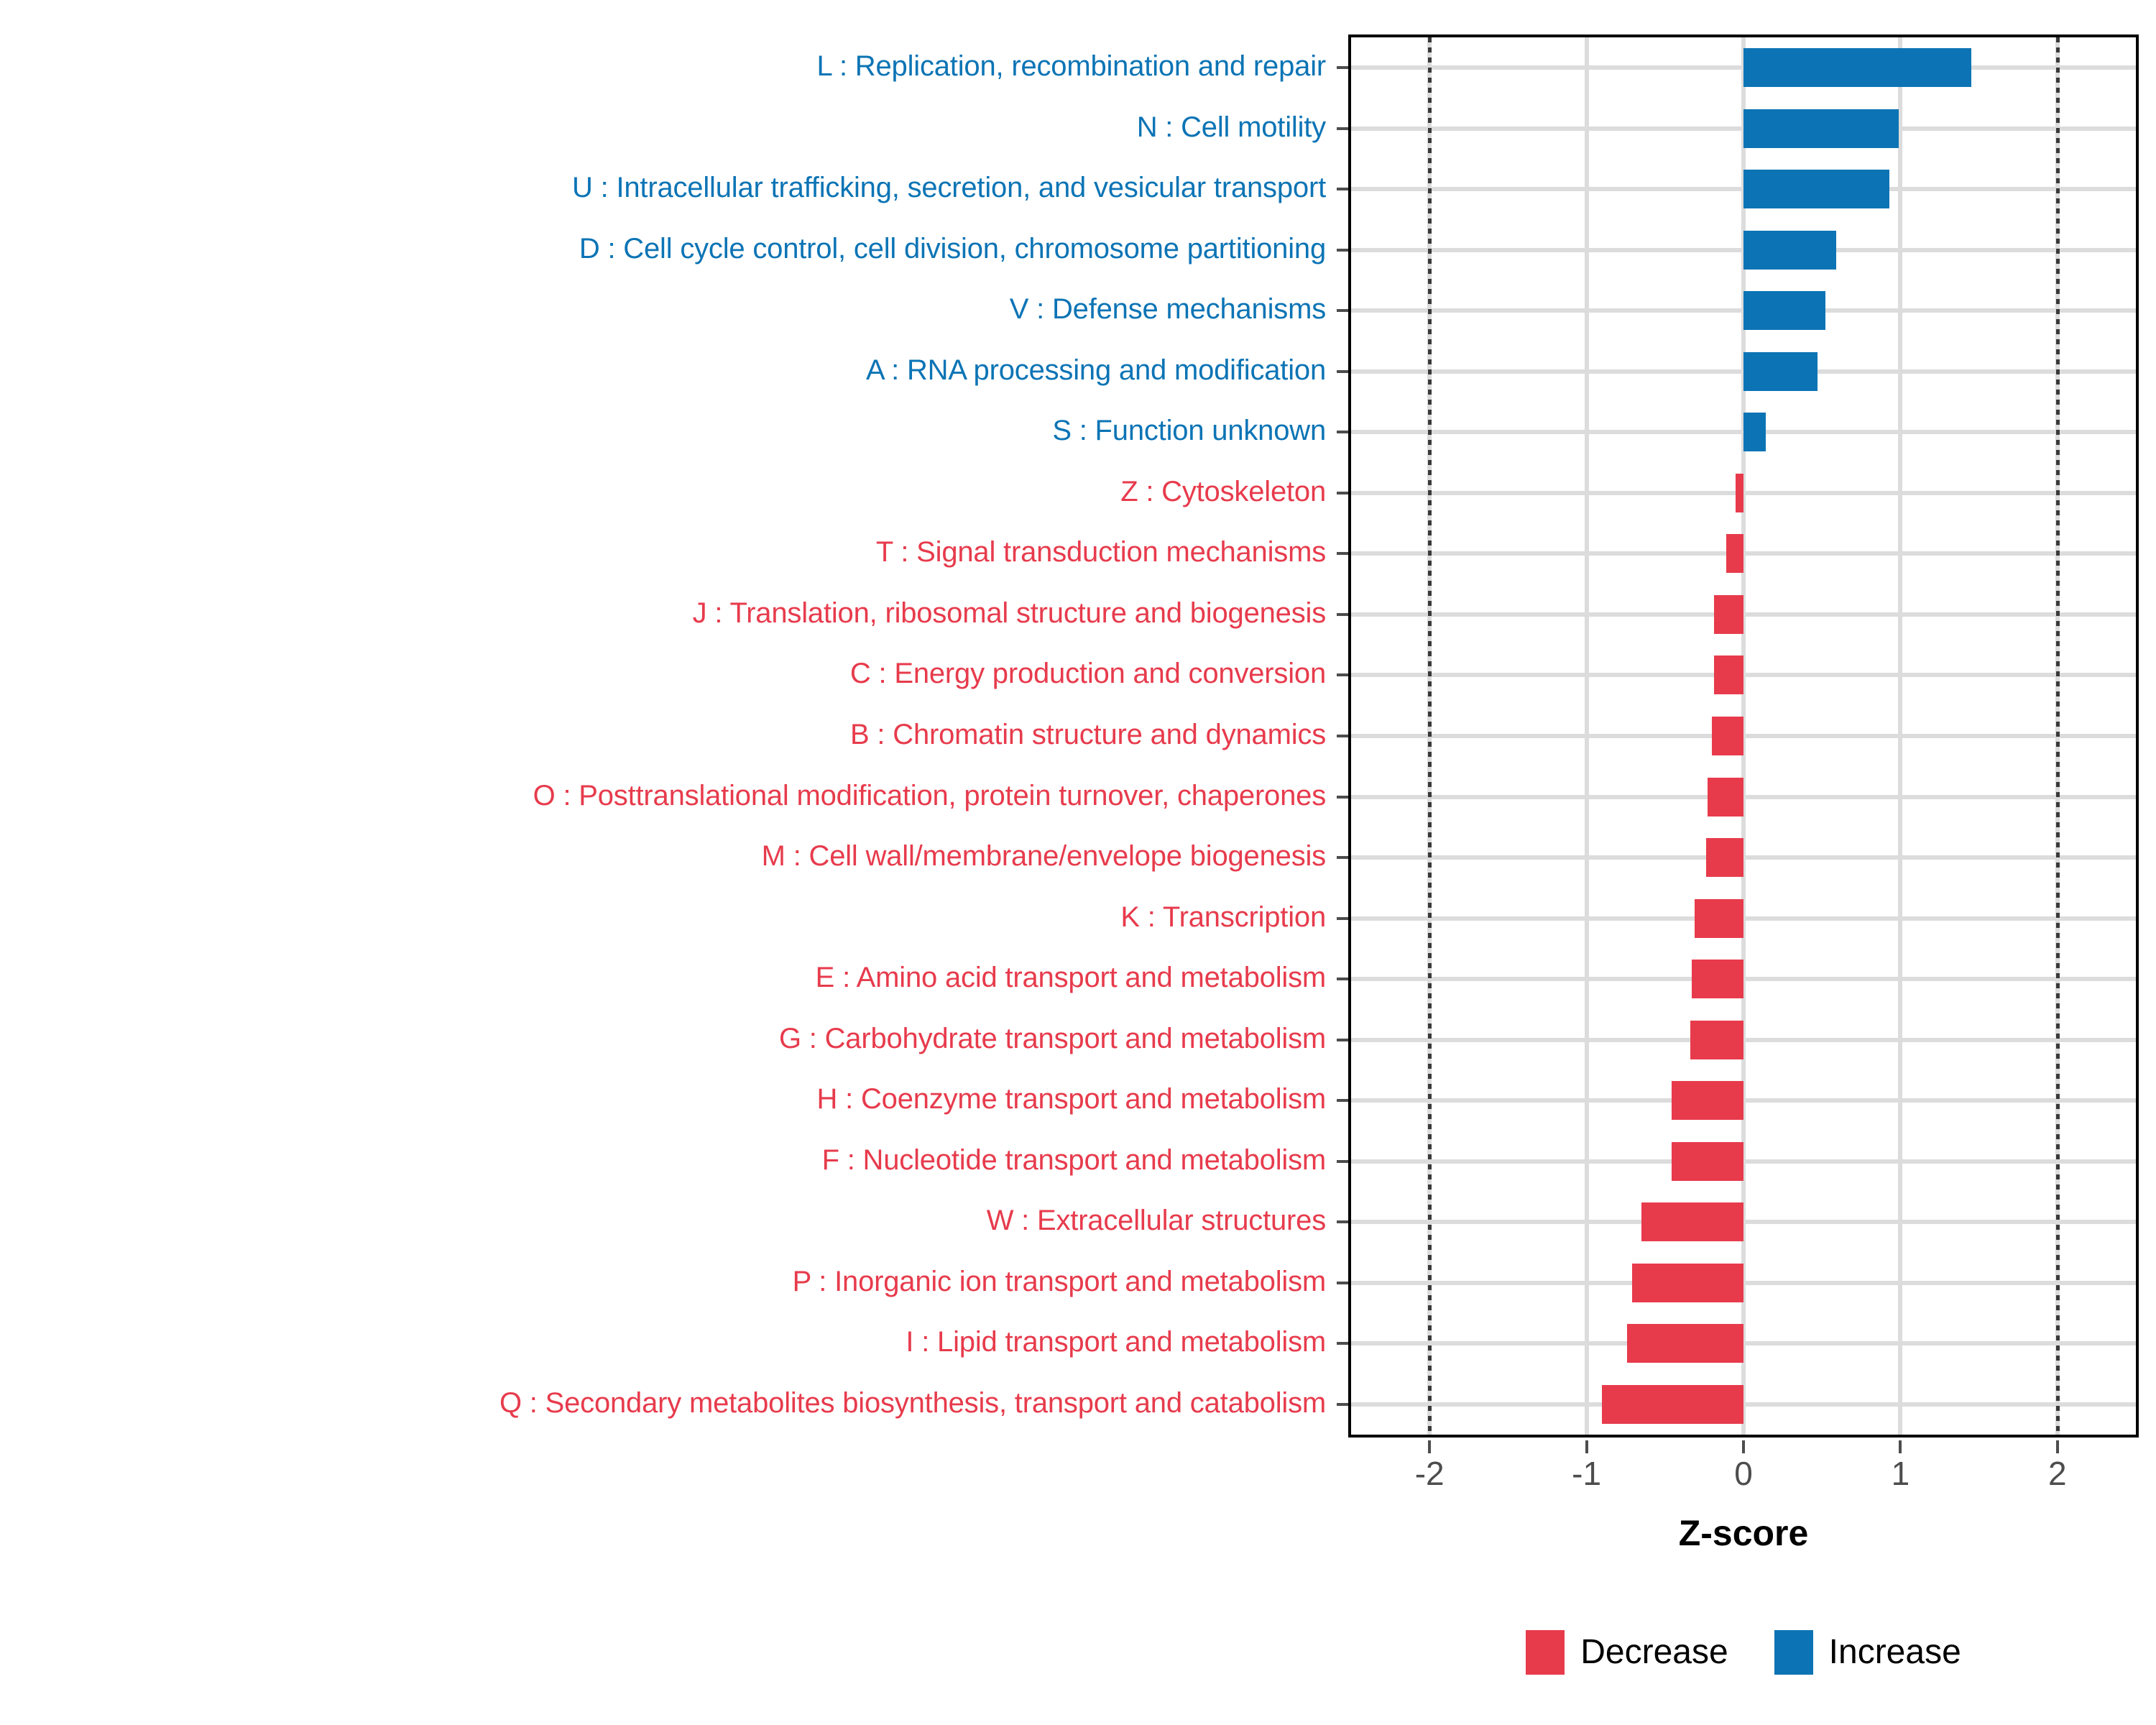  I want to click on category-label-text: N : Cell motility, so click(1231, 127).